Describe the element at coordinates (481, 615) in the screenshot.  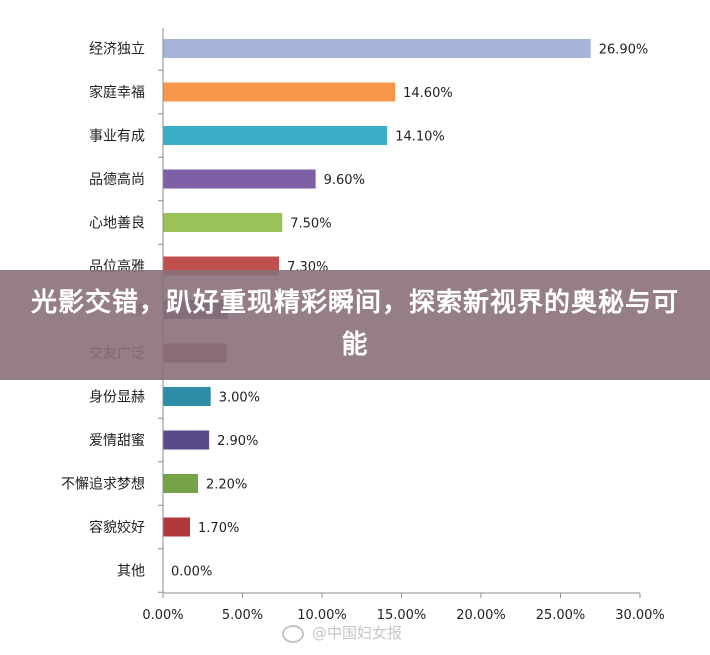
I see `x-tick-label: 20.00%` at that location.